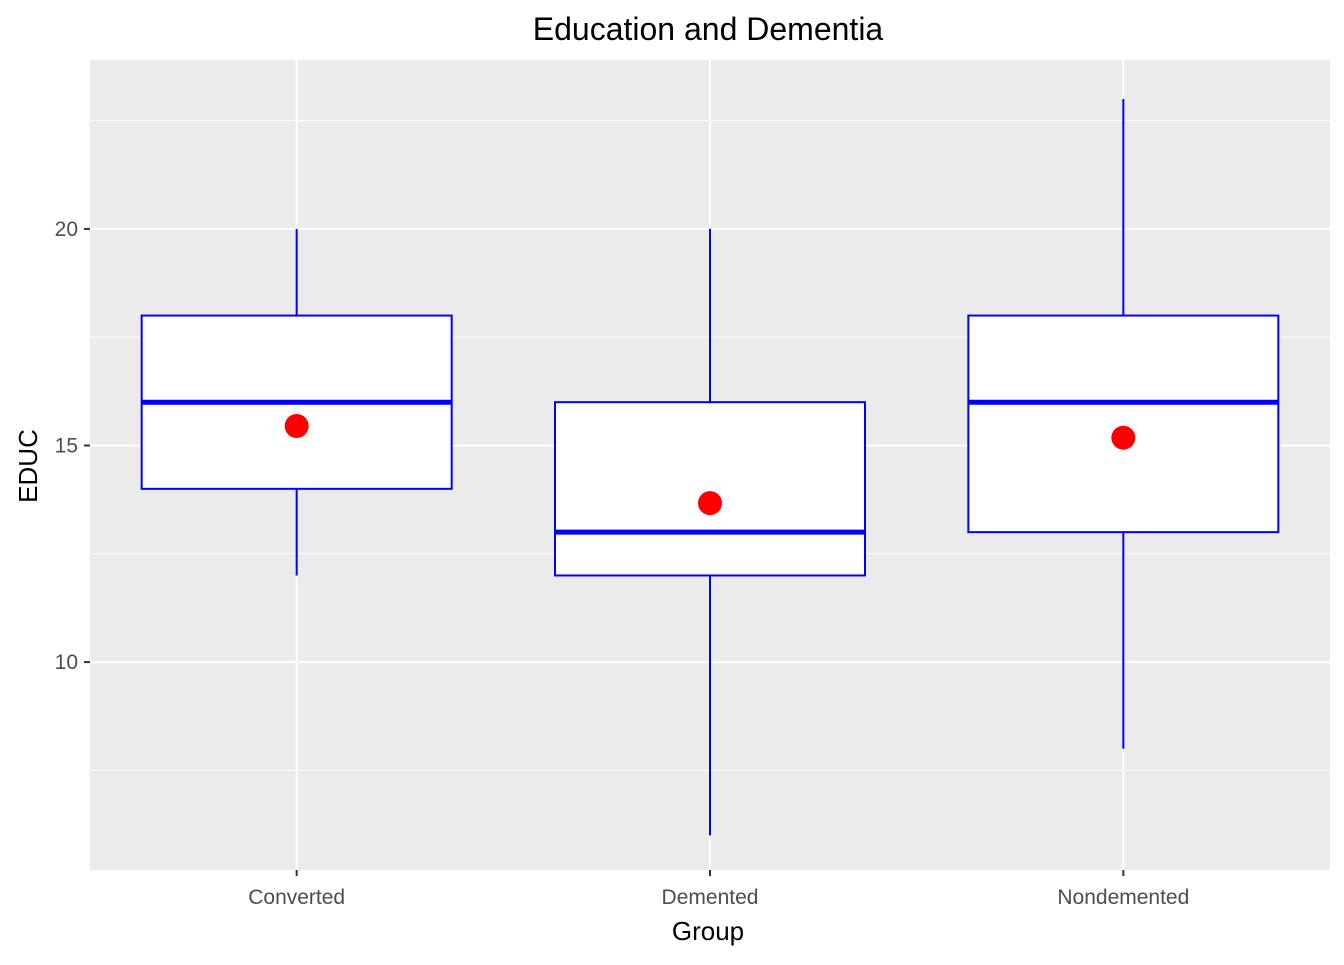 This screenshot has width=1344, height=965. I want to click on y-axis: 10 15 20, so click(72, 446).